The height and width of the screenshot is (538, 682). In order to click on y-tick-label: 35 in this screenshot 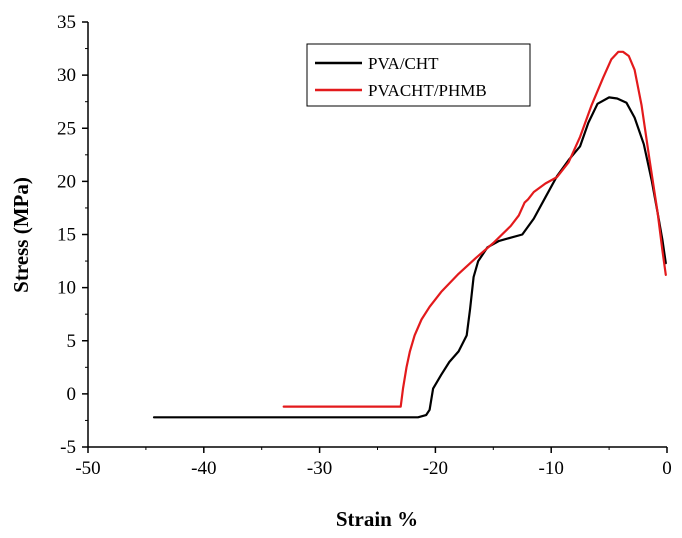, I will do `click(66, 22)`.